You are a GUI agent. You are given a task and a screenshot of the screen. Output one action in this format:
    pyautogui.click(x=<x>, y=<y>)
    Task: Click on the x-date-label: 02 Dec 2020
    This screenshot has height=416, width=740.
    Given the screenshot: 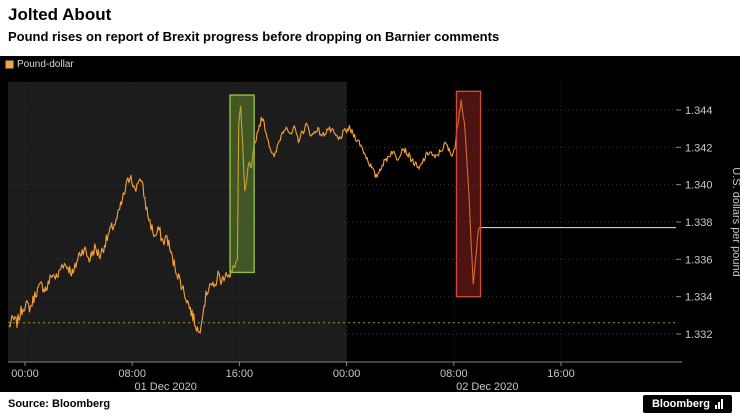 What is the action you would take?
    pyautogui.click(x=487, y=386)
    